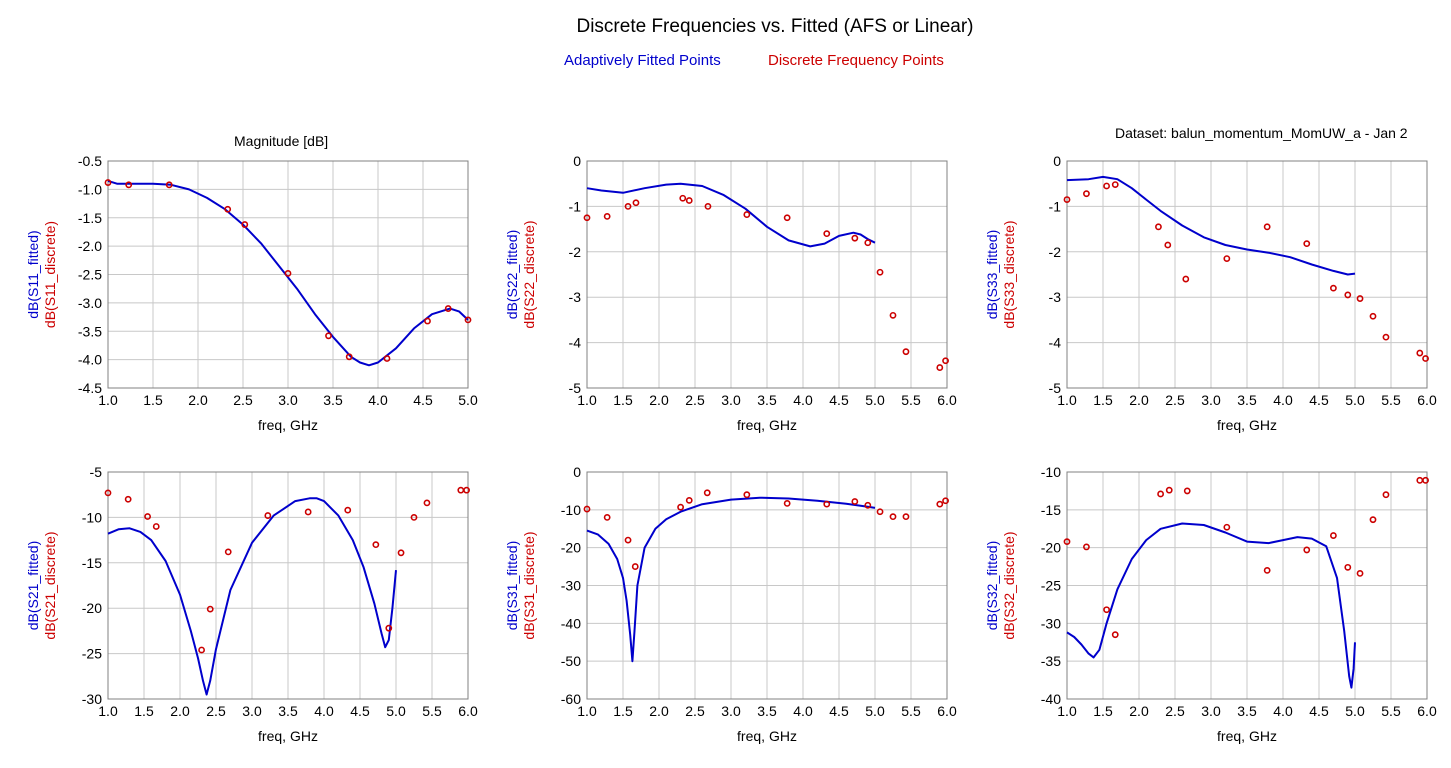 This screenshot has height=768, width=1451. I want to click on y-axis-label-discrete: dB(S31_discrete), so click(529, 585).